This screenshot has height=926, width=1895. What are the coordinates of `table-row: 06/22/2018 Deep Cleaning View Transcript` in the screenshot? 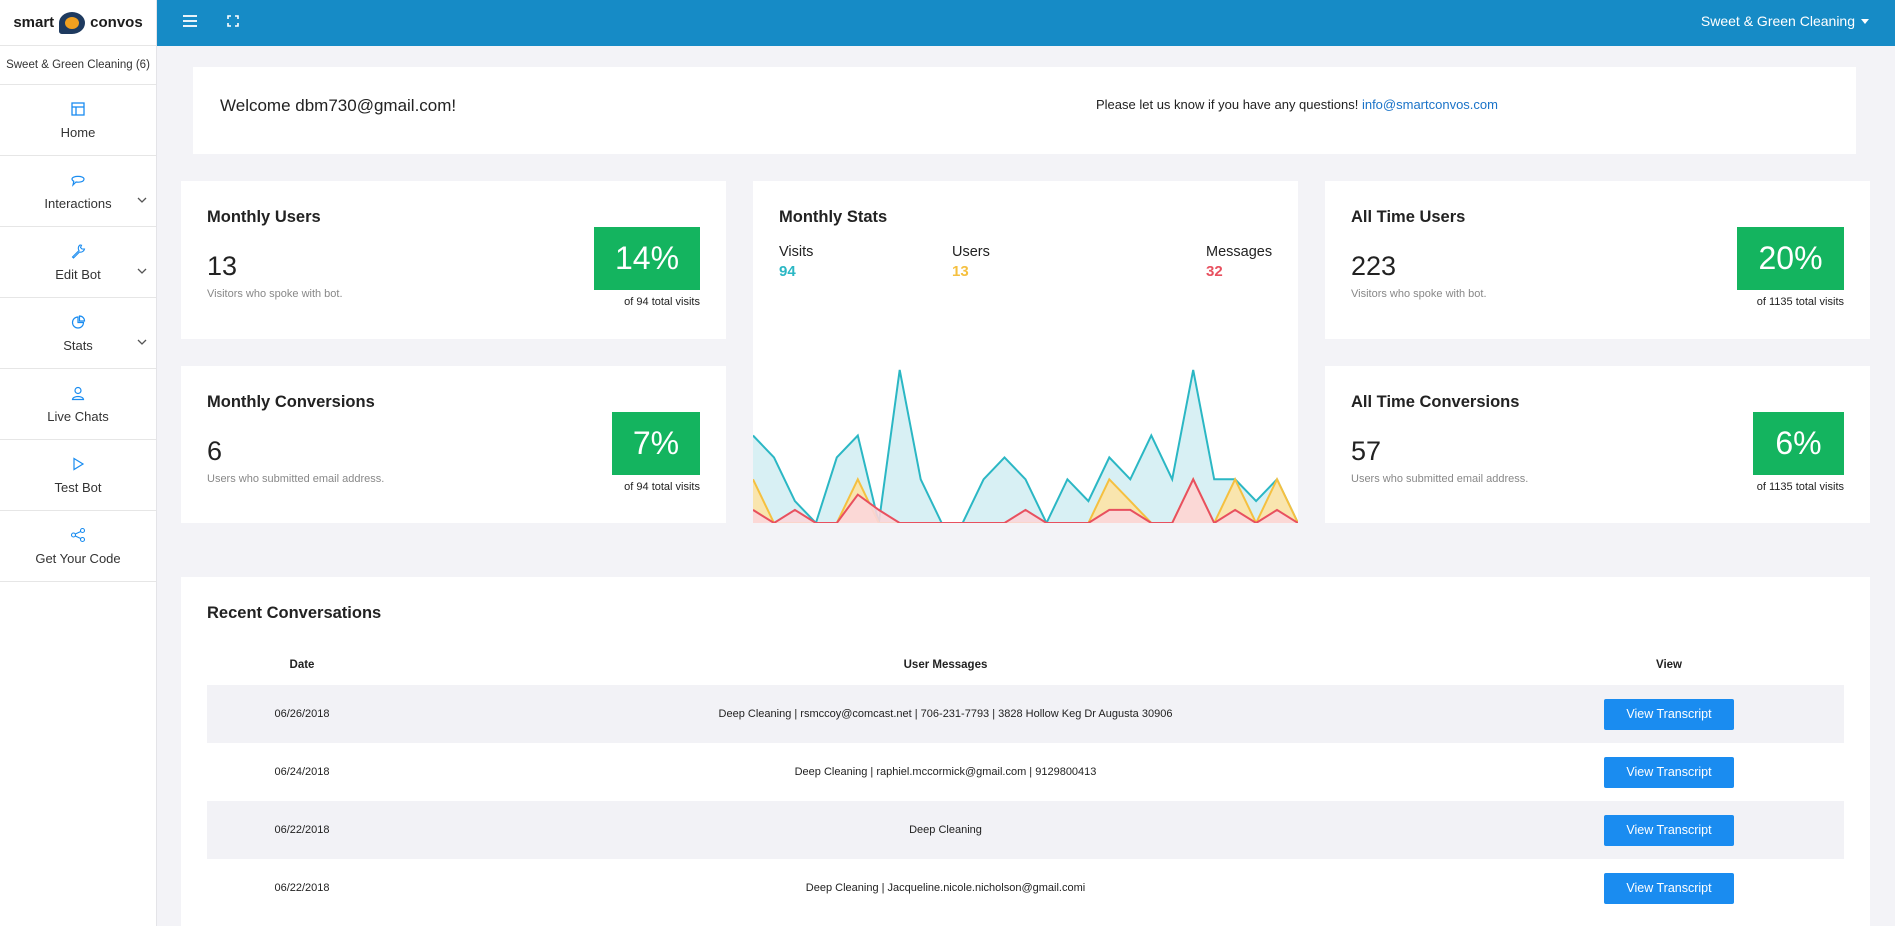 It's located at (1025, 830).